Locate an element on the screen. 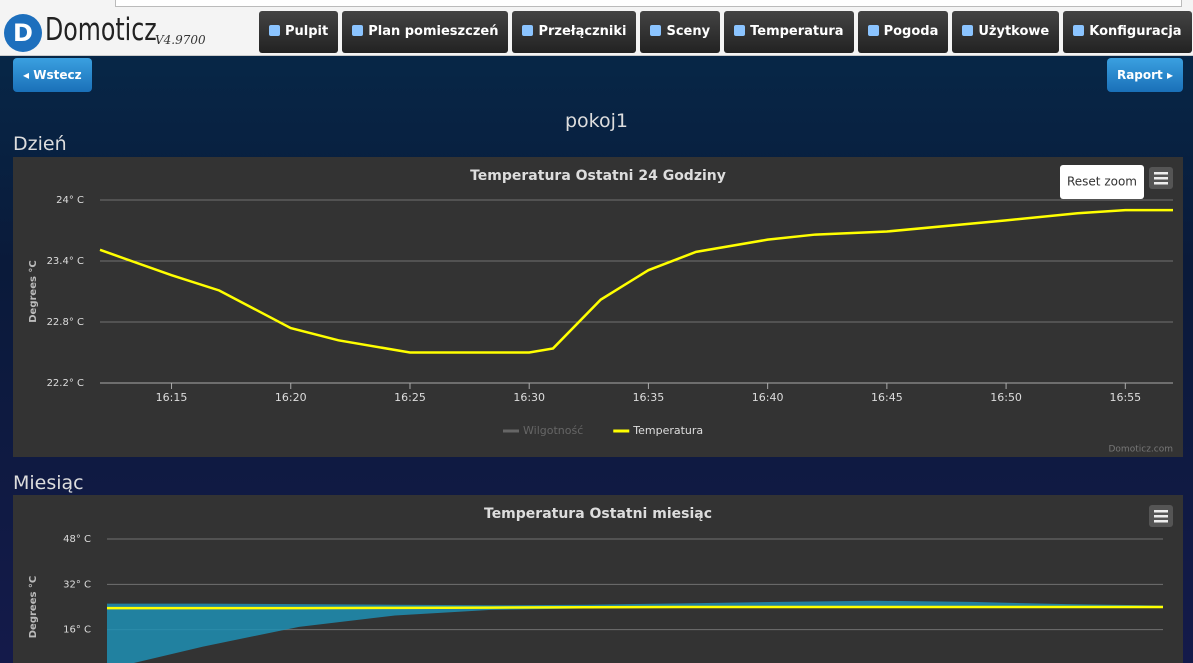 This screenshot has height=663, width=1193. x-tick-label: 16:15 is located at coordinates (172, 397).